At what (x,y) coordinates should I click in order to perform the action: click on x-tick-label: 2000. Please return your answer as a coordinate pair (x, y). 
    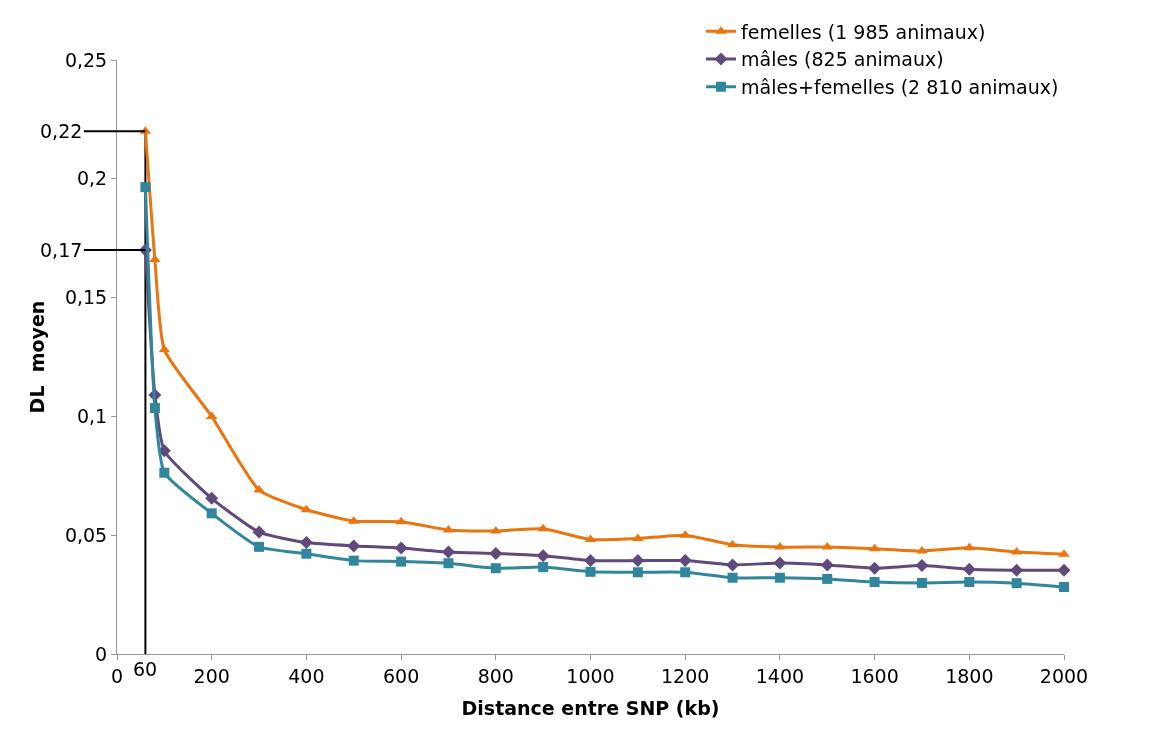
    Looking at the image, I should click on (1064, 675).